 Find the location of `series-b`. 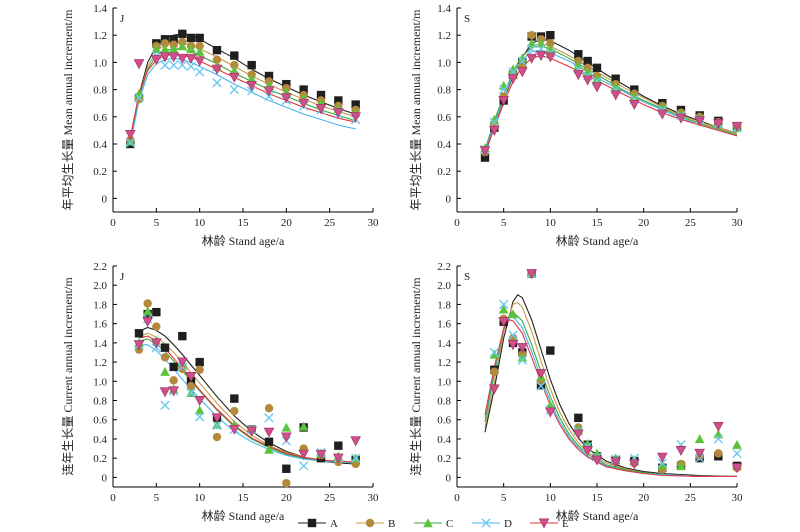

series-b is located at coordinates (611, 94).